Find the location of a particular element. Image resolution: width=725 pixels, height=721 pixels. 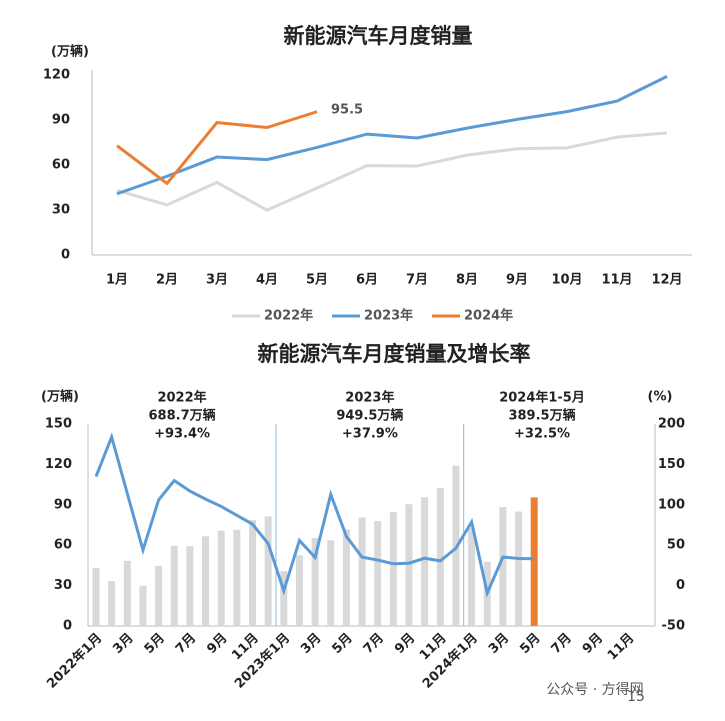

annotation: +37.9% is located at coordinates (370, 434).